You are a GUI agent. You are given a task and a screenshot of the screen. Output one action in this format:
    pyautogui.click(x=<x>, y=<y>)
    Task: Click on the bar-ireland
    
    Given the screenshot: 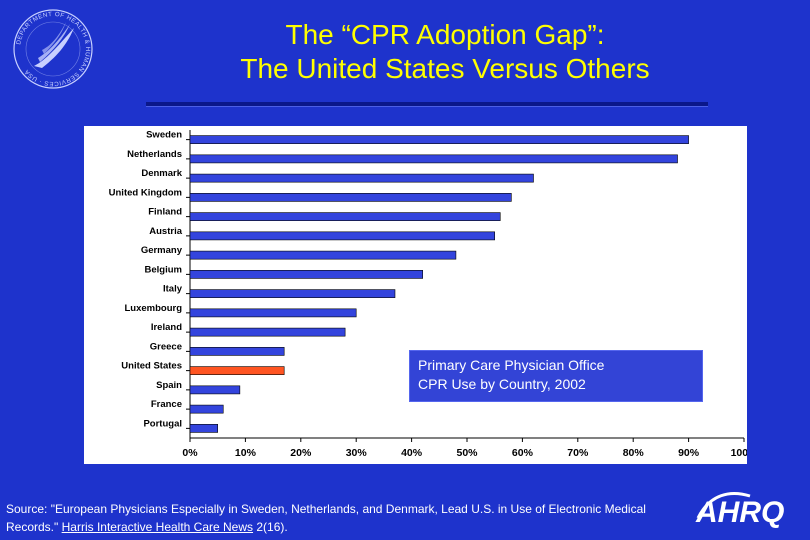 What is the action you would take?
    pyautogui.click(x=267, y=332)
    